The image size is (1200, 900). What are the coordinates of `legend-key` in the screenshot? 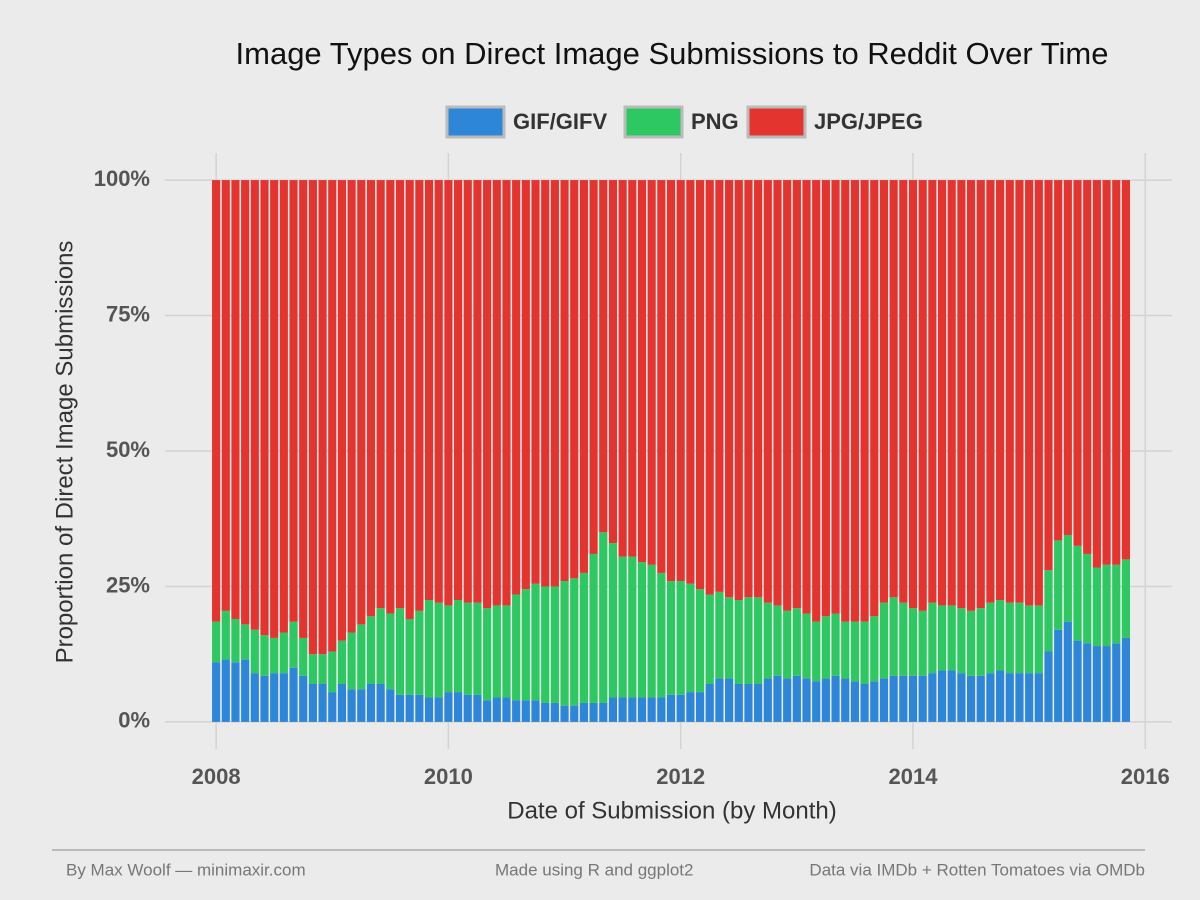 It's located at (475, 122).